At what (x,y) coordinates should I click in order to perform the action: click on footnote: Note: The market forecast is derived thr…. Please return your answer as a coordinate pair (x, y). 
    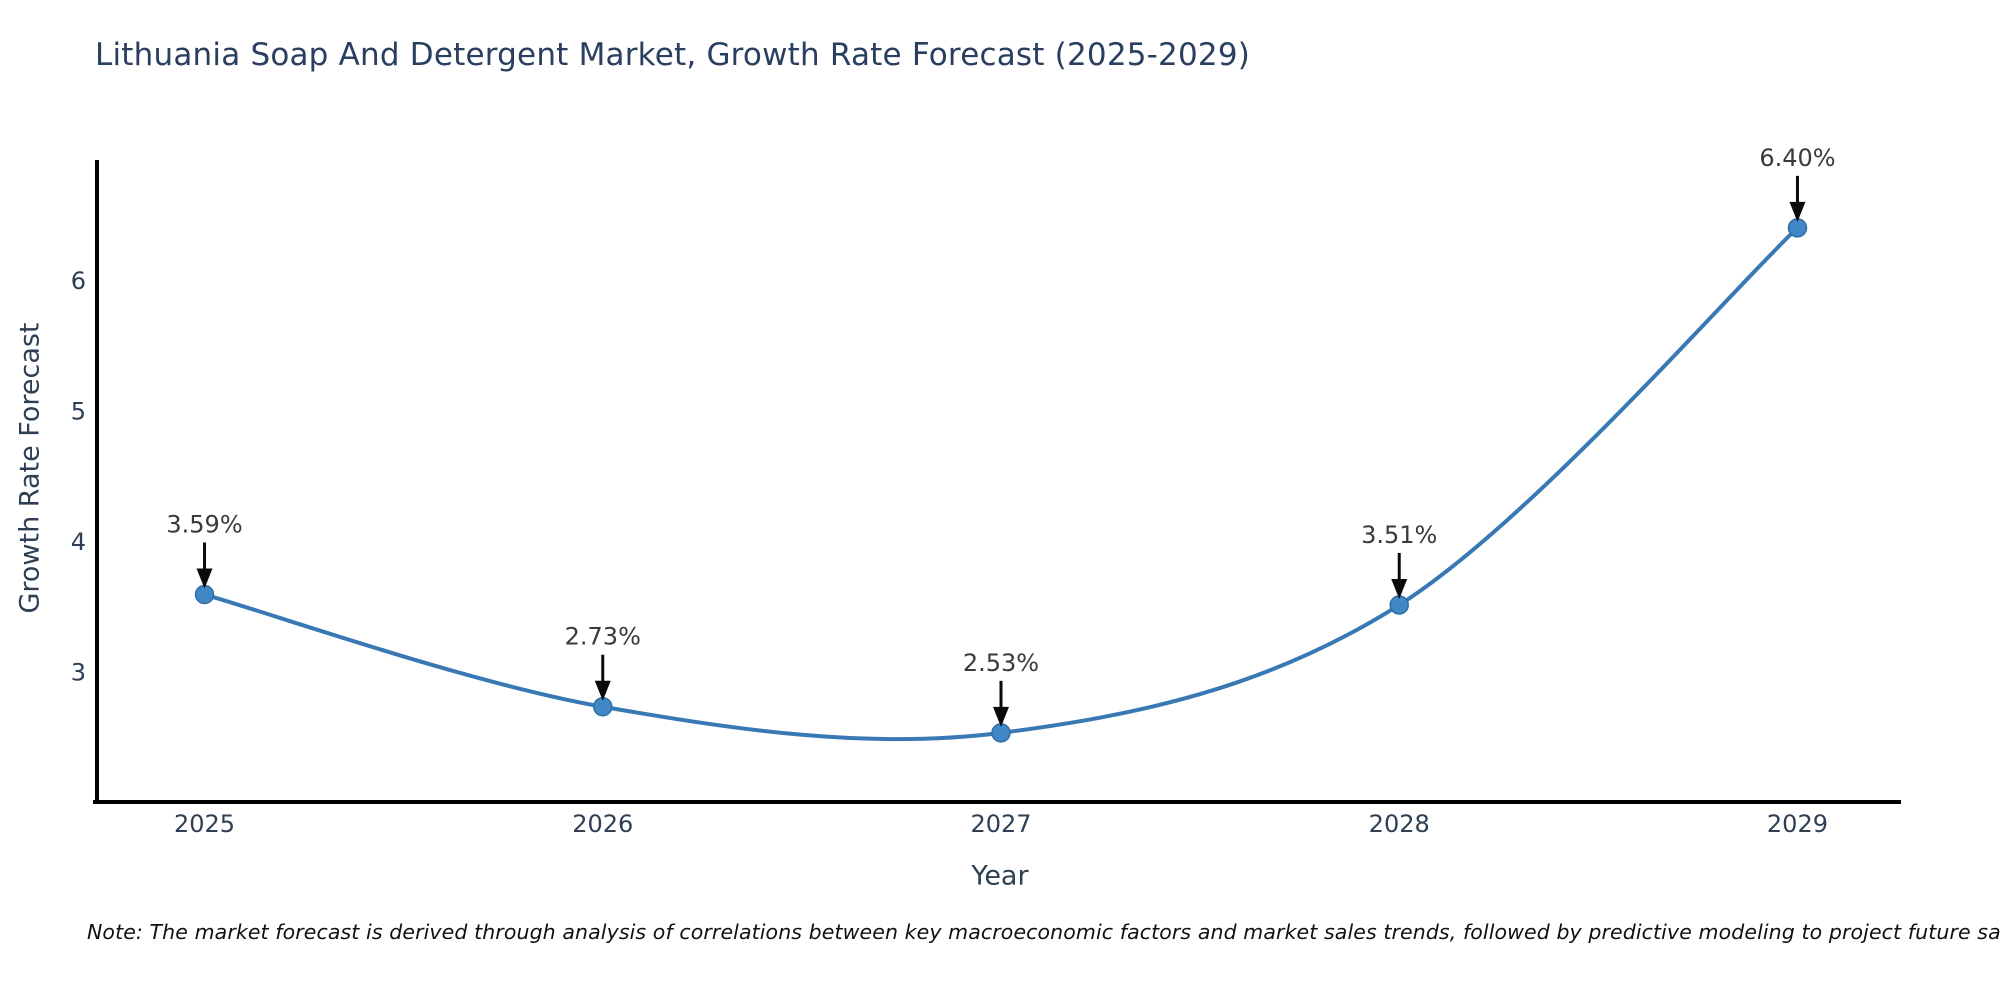
    Looking at the image, I should click on (1043, 932).